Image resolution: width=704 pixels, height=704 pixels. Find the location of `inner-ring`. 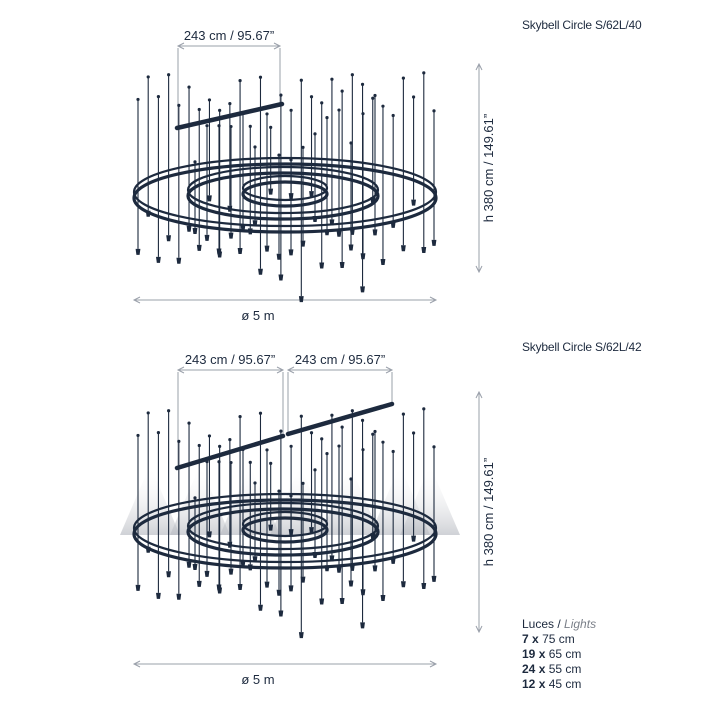

inner-ring is located at coordinates (285, 194).